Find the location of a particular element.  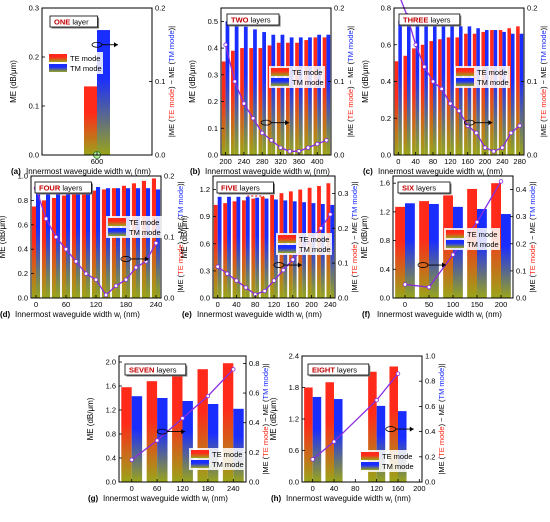

panel-letter: (h) is located at coordinates (276, 498).